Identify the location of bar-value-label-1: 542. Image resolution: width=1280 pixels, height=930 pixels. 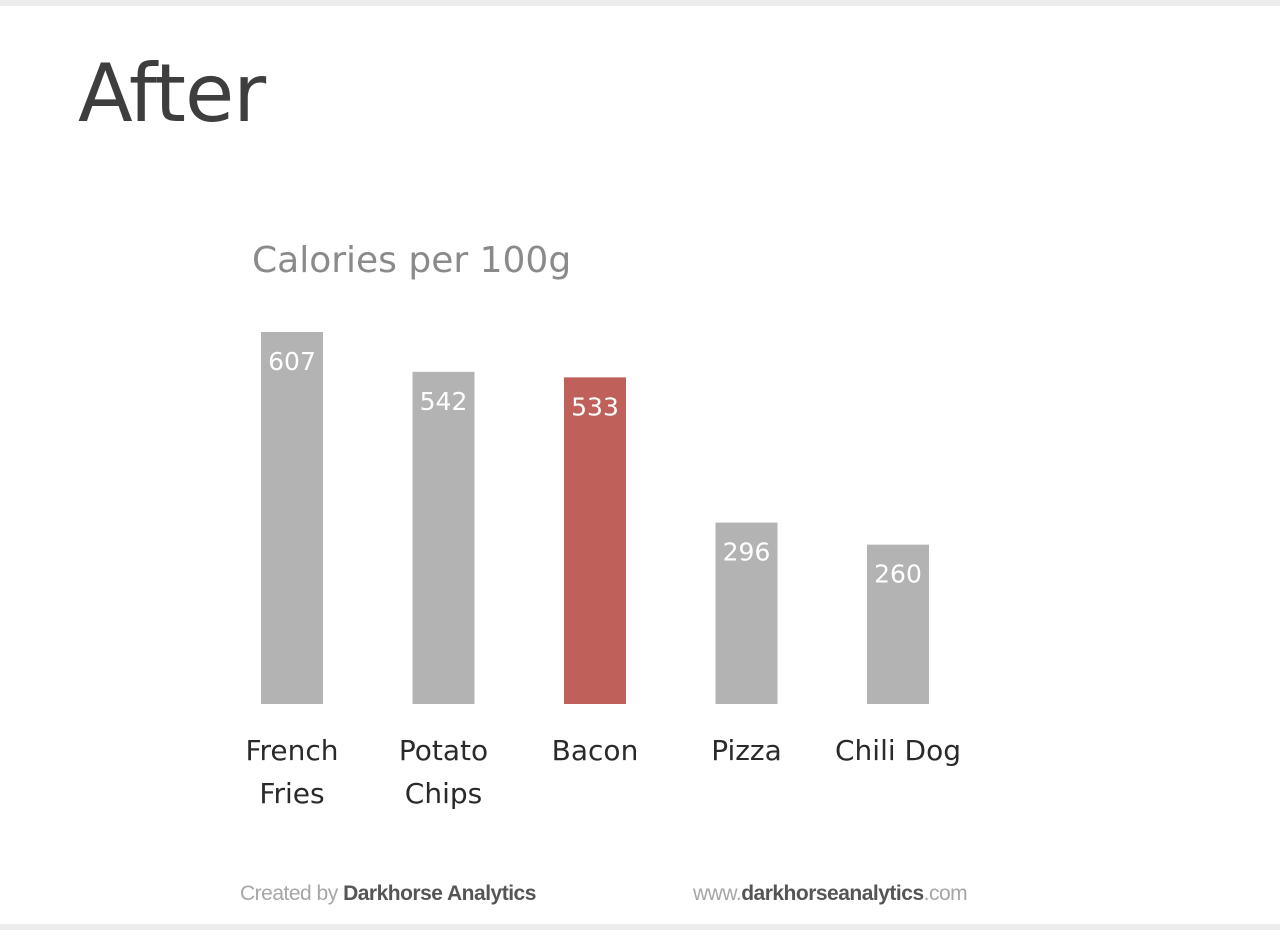
(444, 401).